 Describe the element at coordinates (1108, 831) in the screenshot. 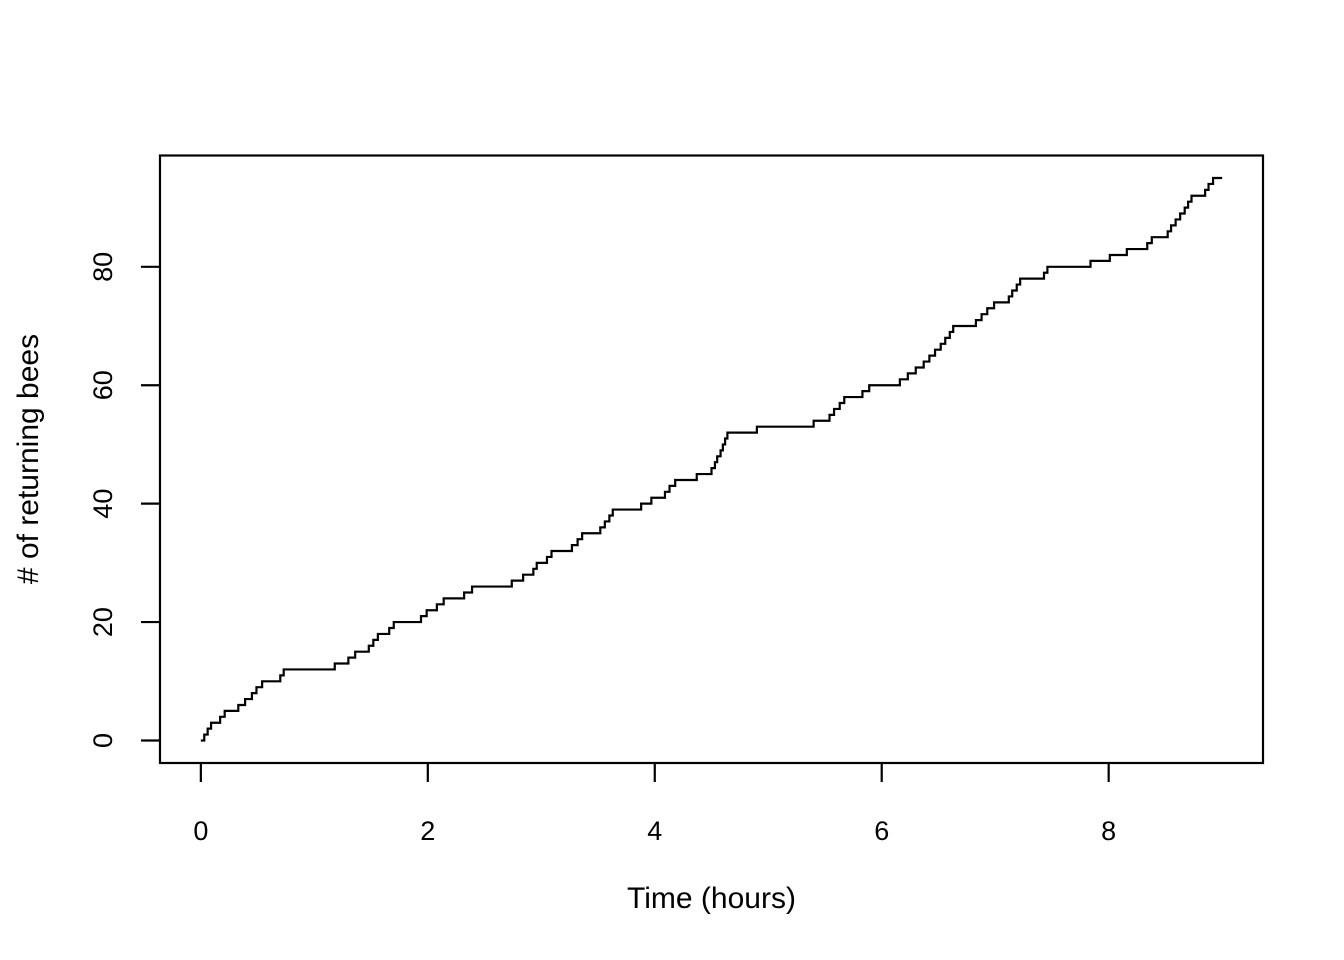

I see `x-tick-label-8: 8` at that location.